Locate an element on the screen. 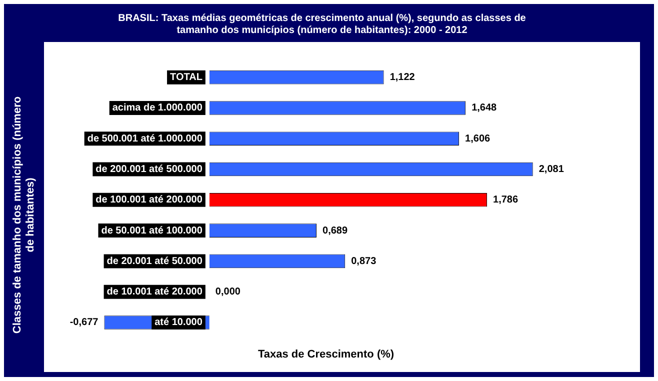  y-tick-label: acima de 1.000.000 is located at coordinates (157, 108).